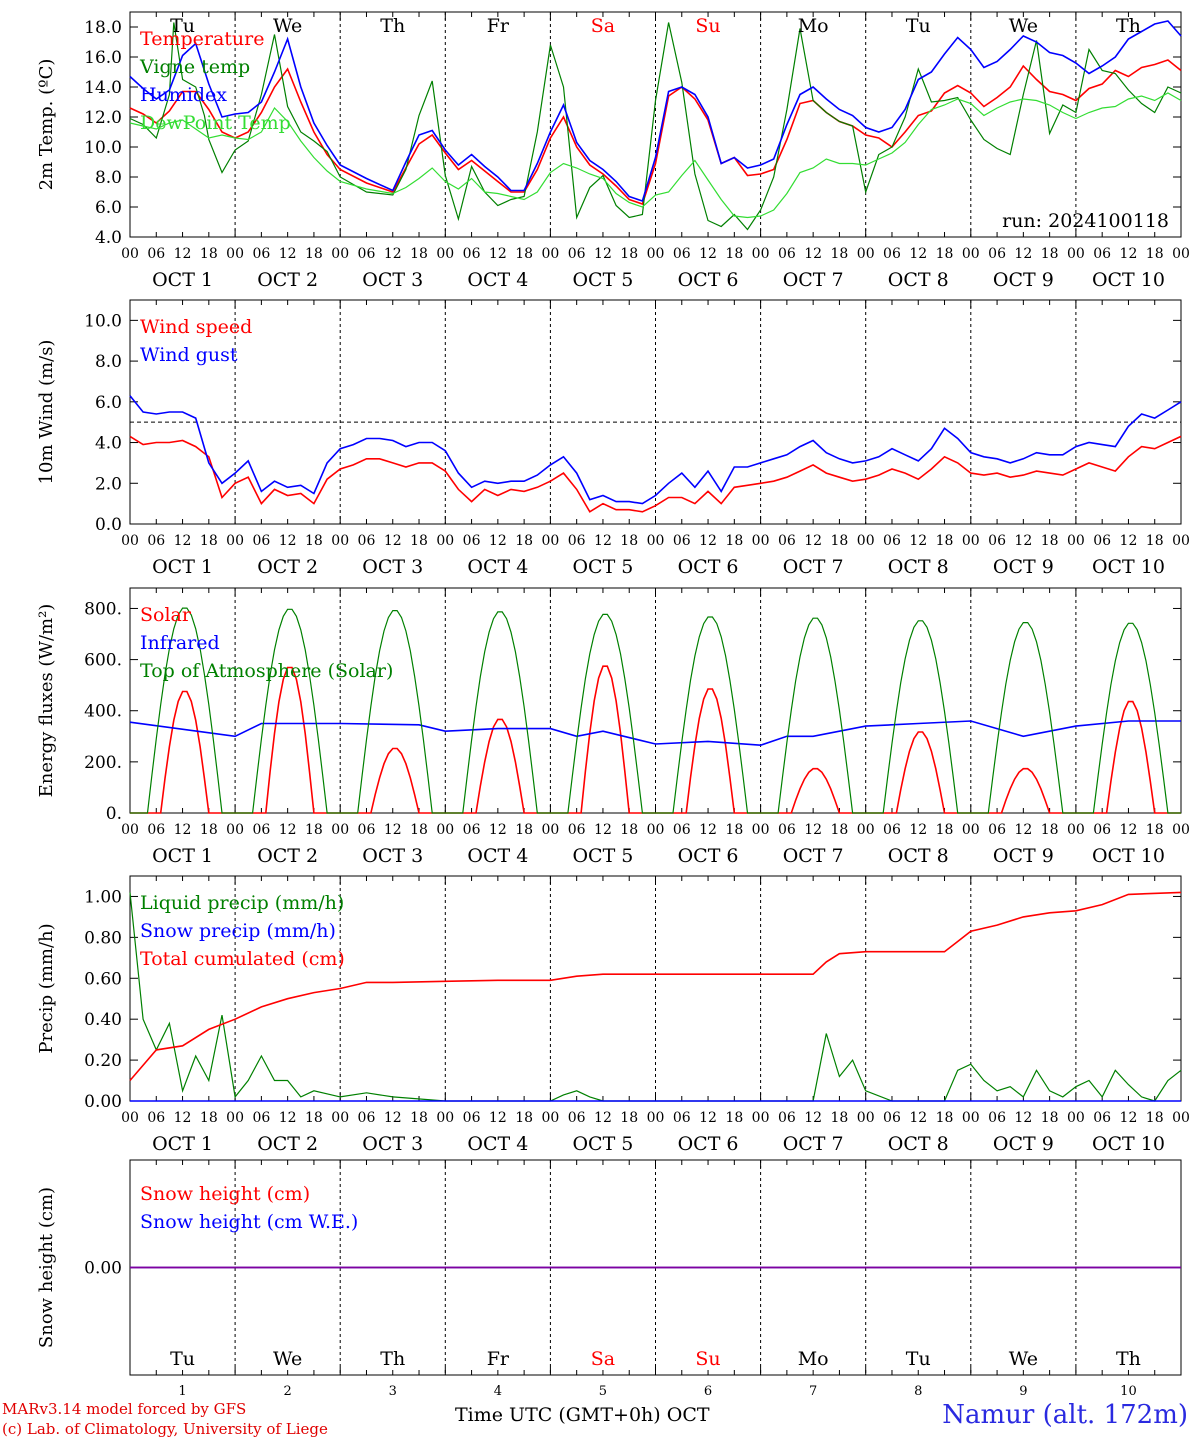  Describe the element at coordinates (1023, 1391) in the screenshot. I see `day-number-label: 9` at that location.